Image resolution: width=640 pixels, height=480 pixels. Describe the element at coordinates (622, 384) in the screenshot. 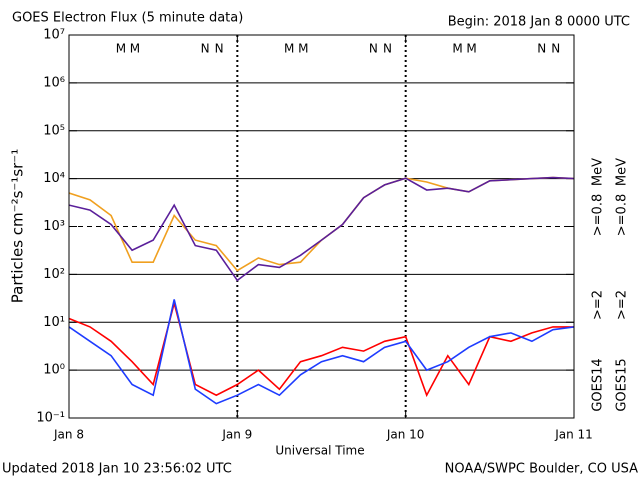

I see `legend-satellite: GOES15` at that location.